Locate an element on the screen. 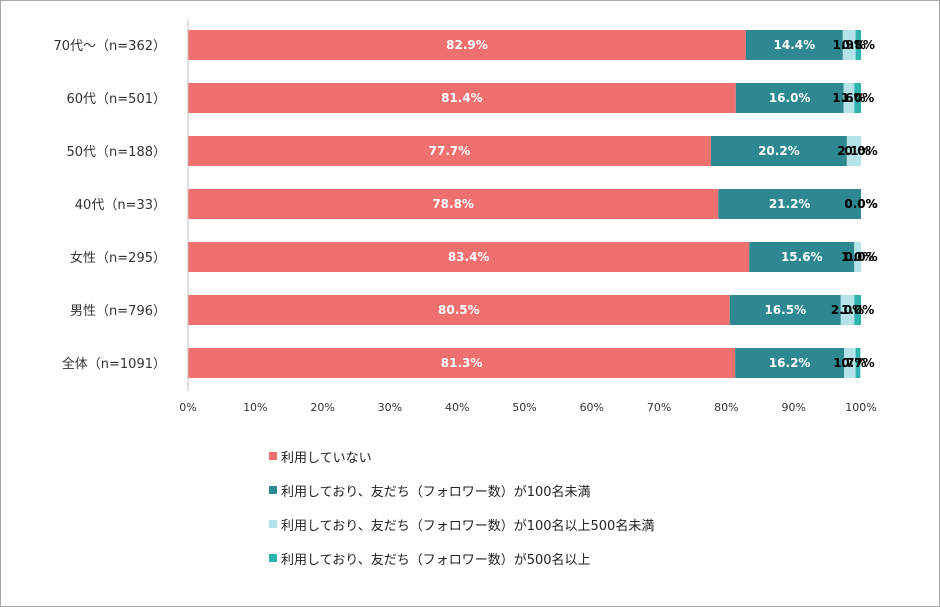 Image resolution: width=940 pixels, height=607 pixels. legend-label: 利用しており、友だち（フォロワー数）が100名未満 is located at coordinates (436, 492).